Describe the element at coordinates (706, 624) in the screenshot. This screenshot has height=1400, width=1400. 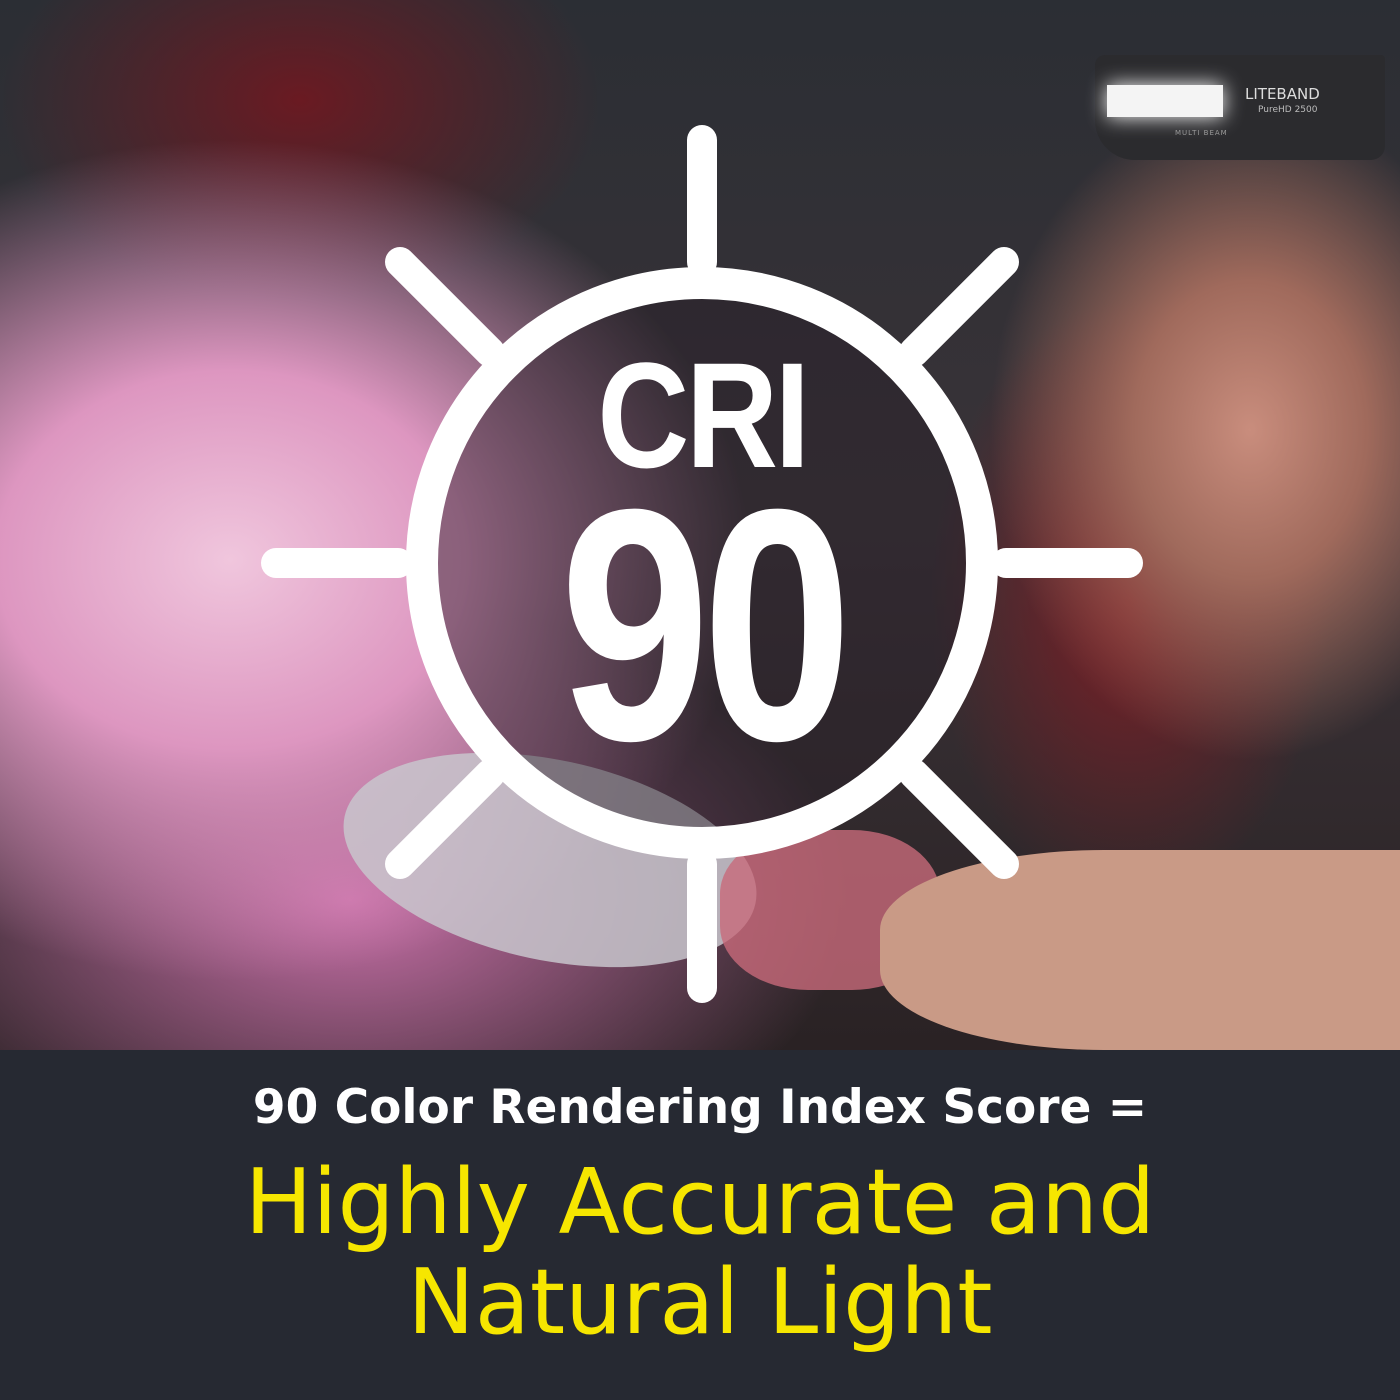
I see `badge-value: 90` at that location.